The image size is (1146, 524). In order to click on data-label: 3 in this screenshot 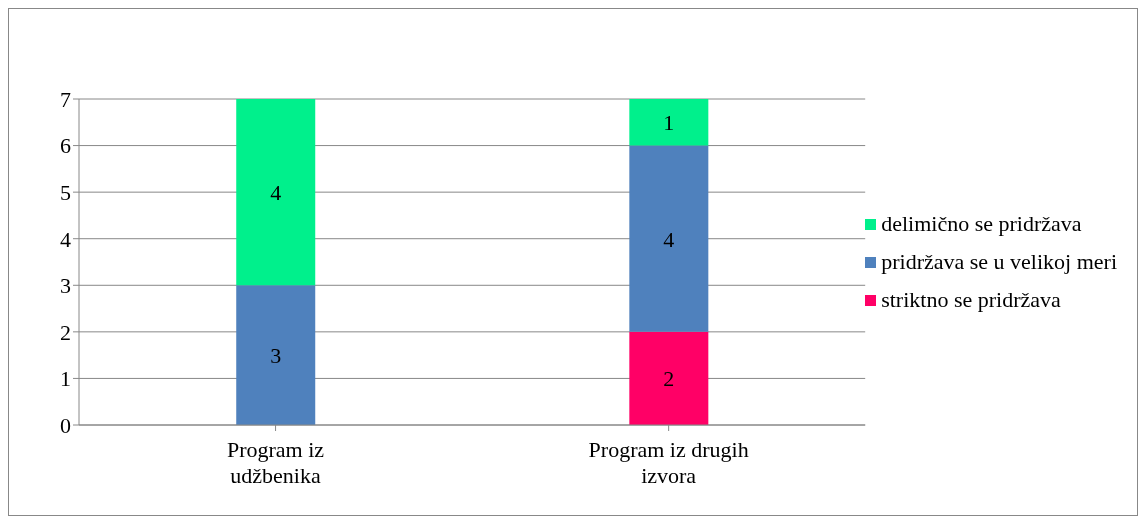, I will do `click(276, 355)`.